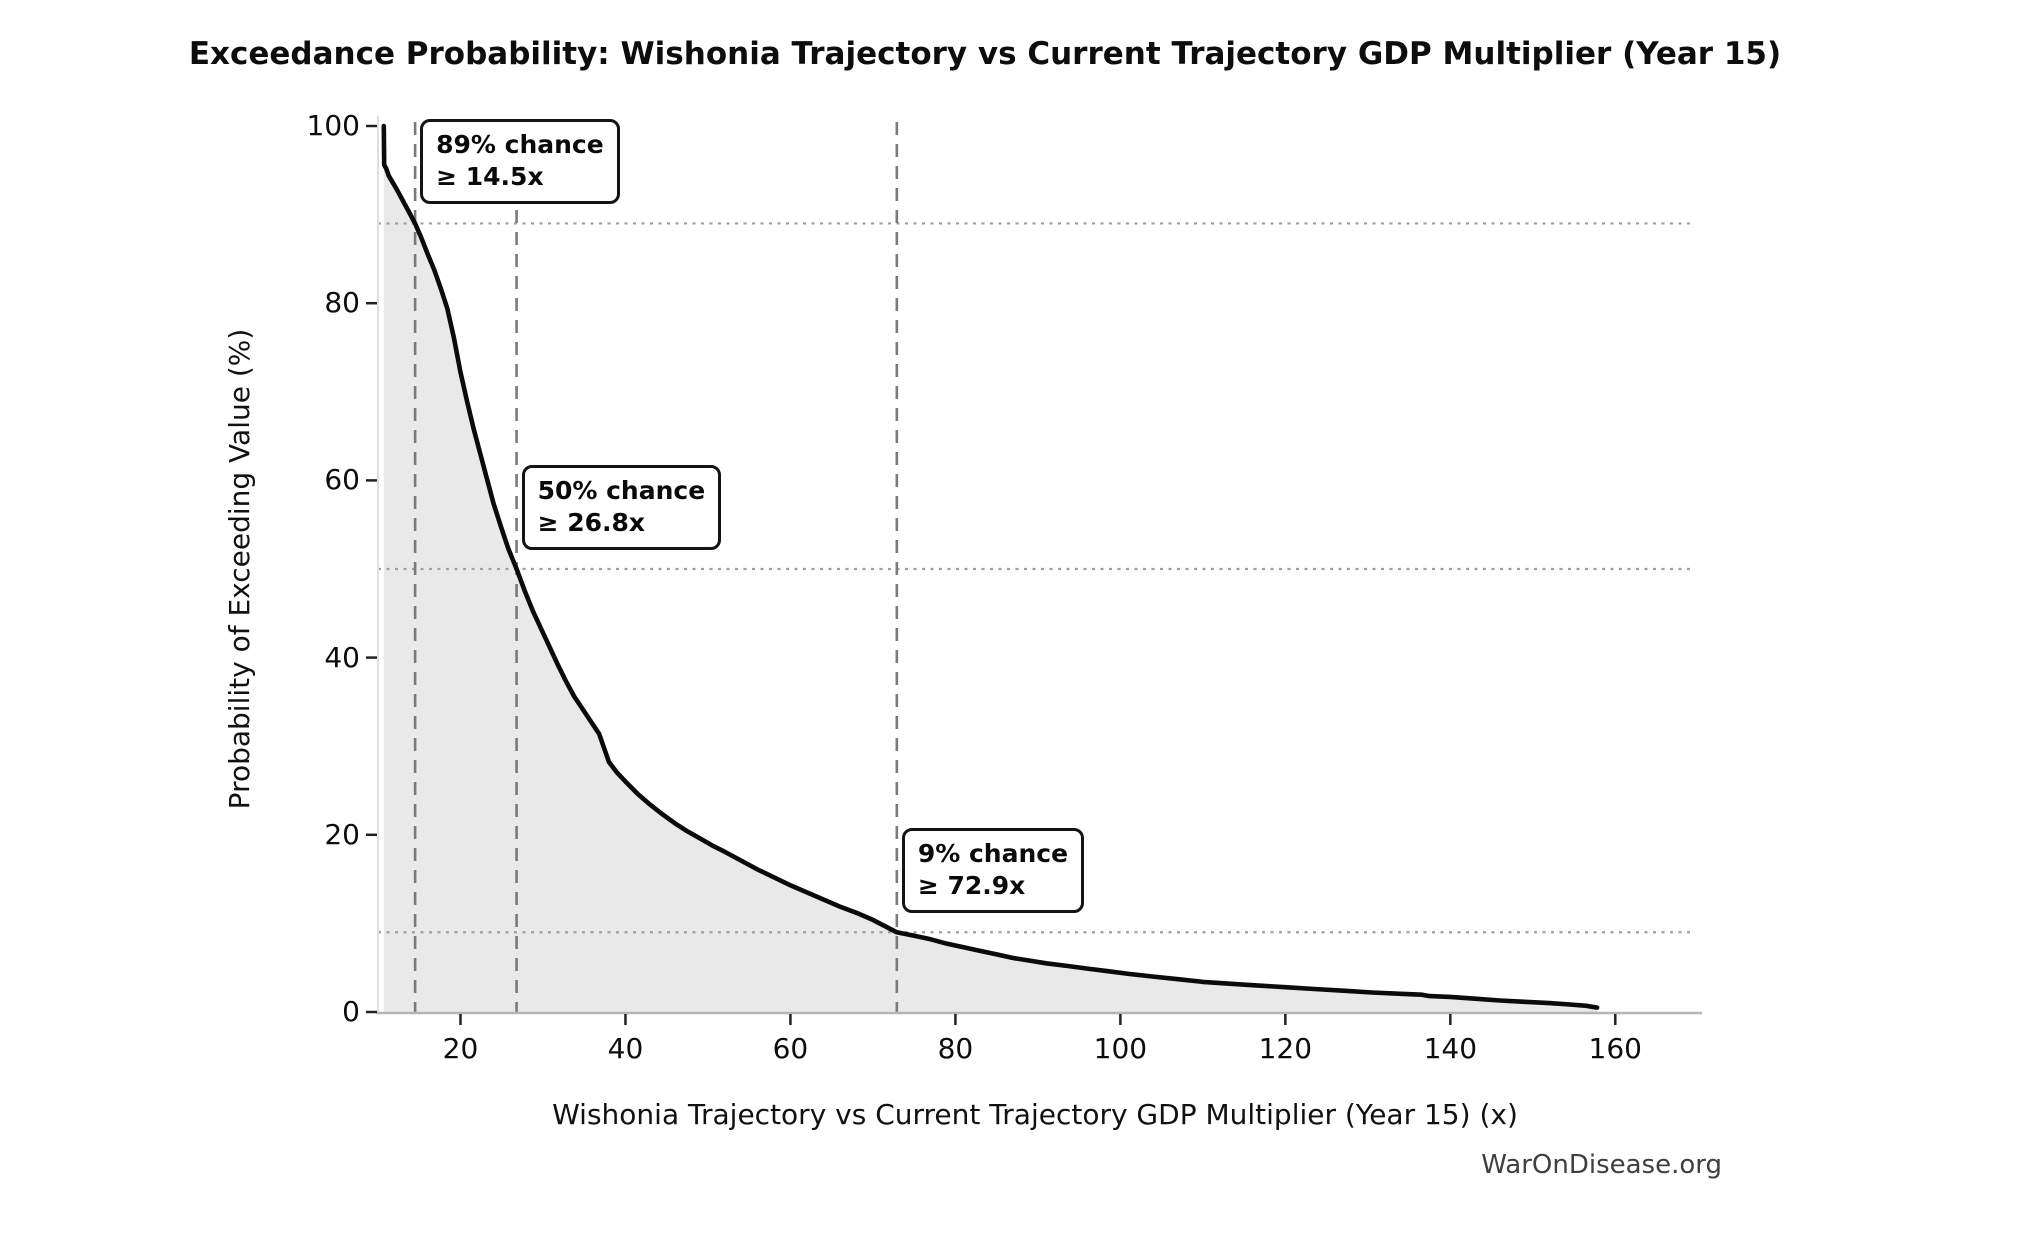  Describe the element at coordinates (342, 480) in the screenshot. I see `y-tick-label-60: 60` at that location.